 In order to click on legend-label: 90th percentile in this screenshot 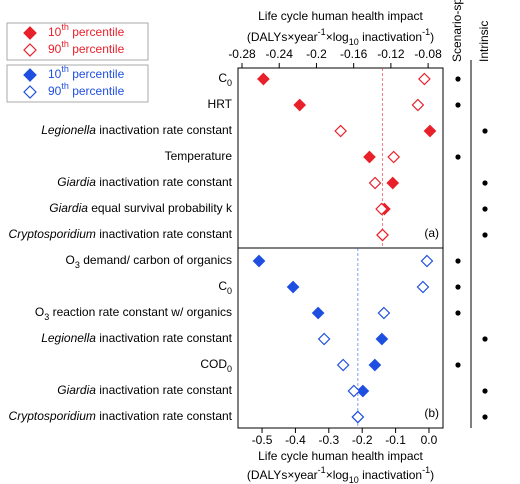, I will do `click(86, 89)`.